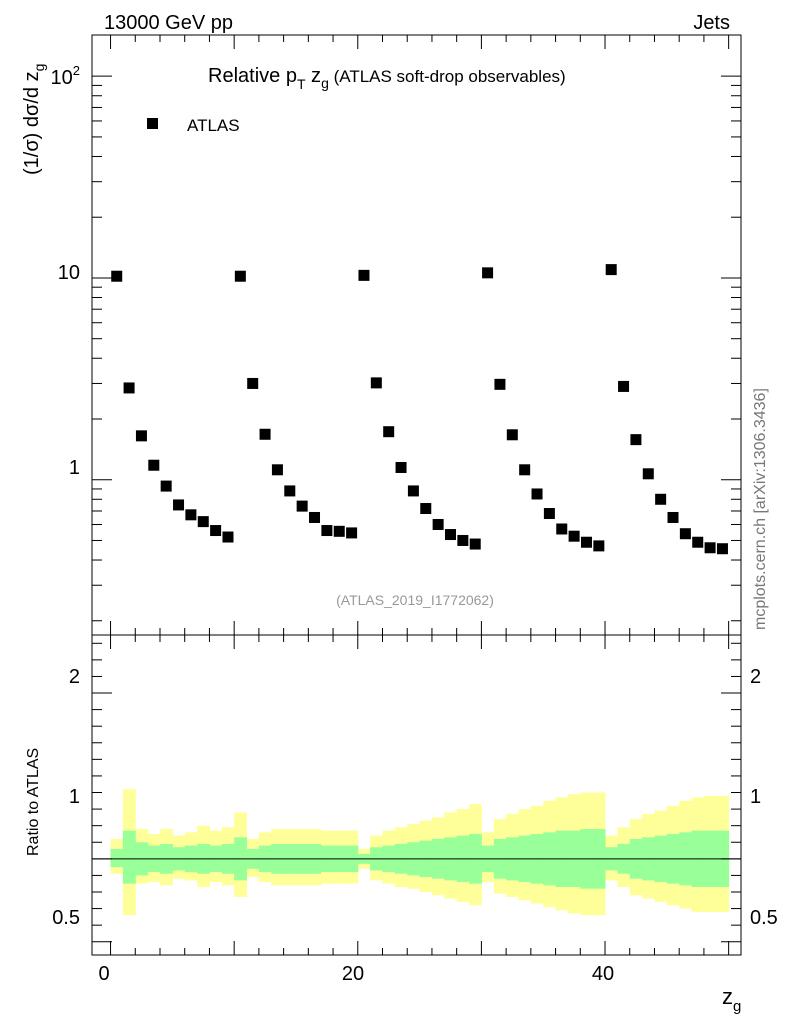 The height and width of the screenshot is (1024, 786). I want to click on ratio-y-tick-label-0.5-right: 0.5, so click(764, 918).